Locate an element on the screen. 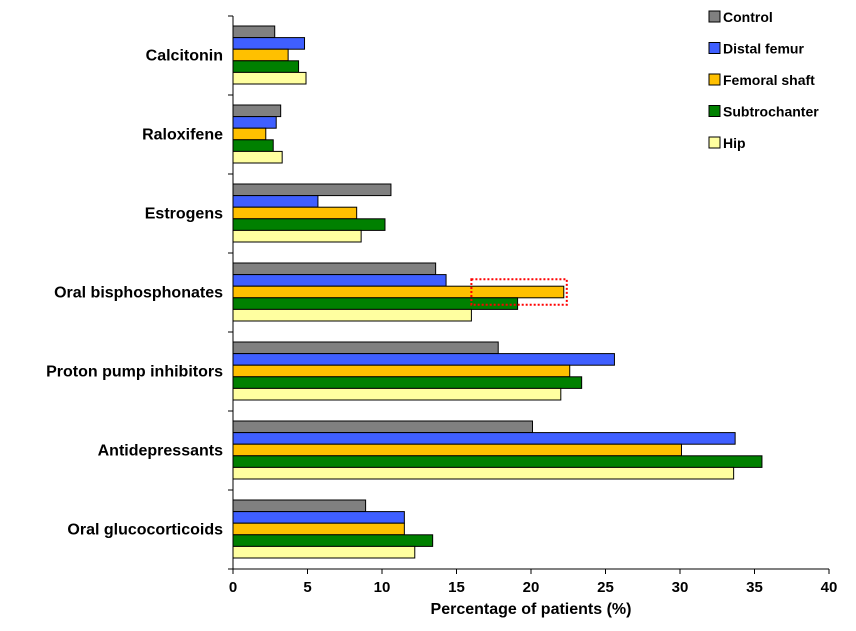 Image resolution: width=856 pixels, height=631 pixels. highlight-box is located at coordinates (519, 292).